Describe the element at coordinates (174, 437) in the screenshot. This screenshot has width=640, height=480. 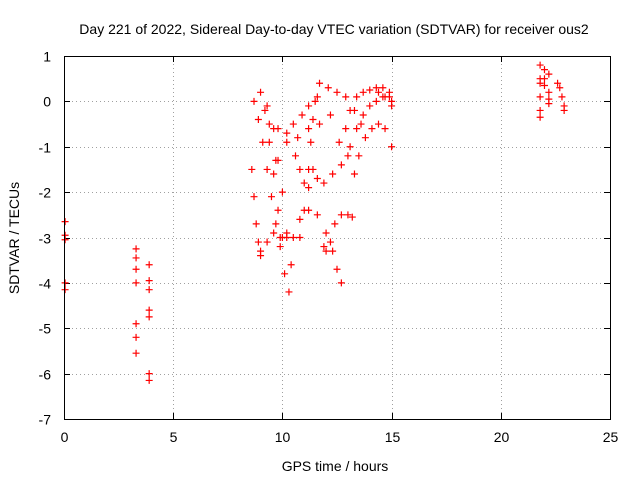
I see `x-tick-label: 5` at that location.